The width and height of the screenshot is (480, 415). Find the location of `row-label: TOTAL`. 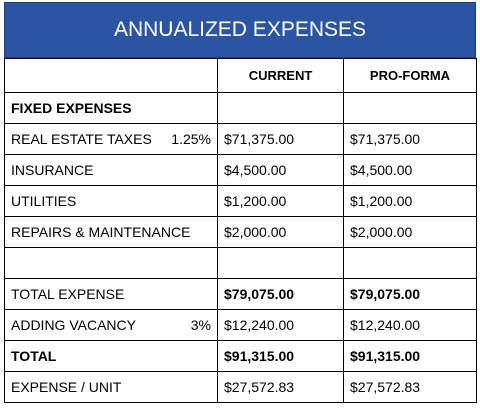

row-label: TOTAL is located at coordinates (34, 356).